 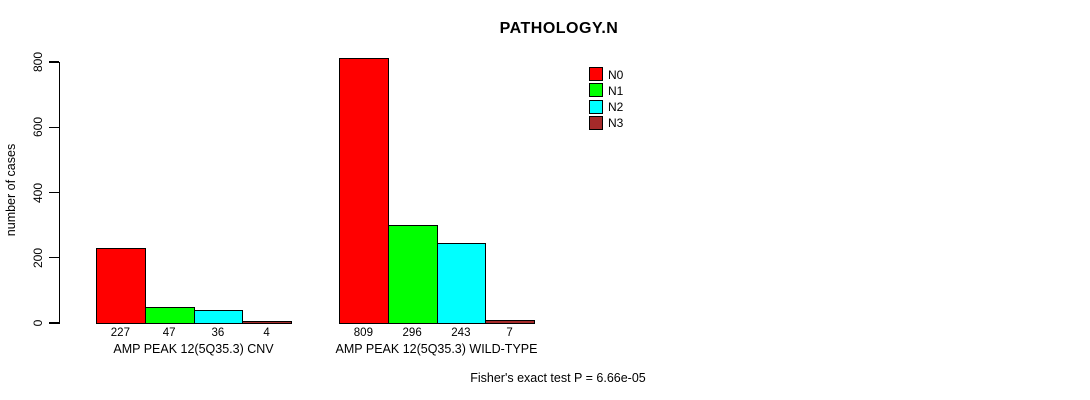 I want to click on legend-label-n3: N3, so click(x=616, y=123).